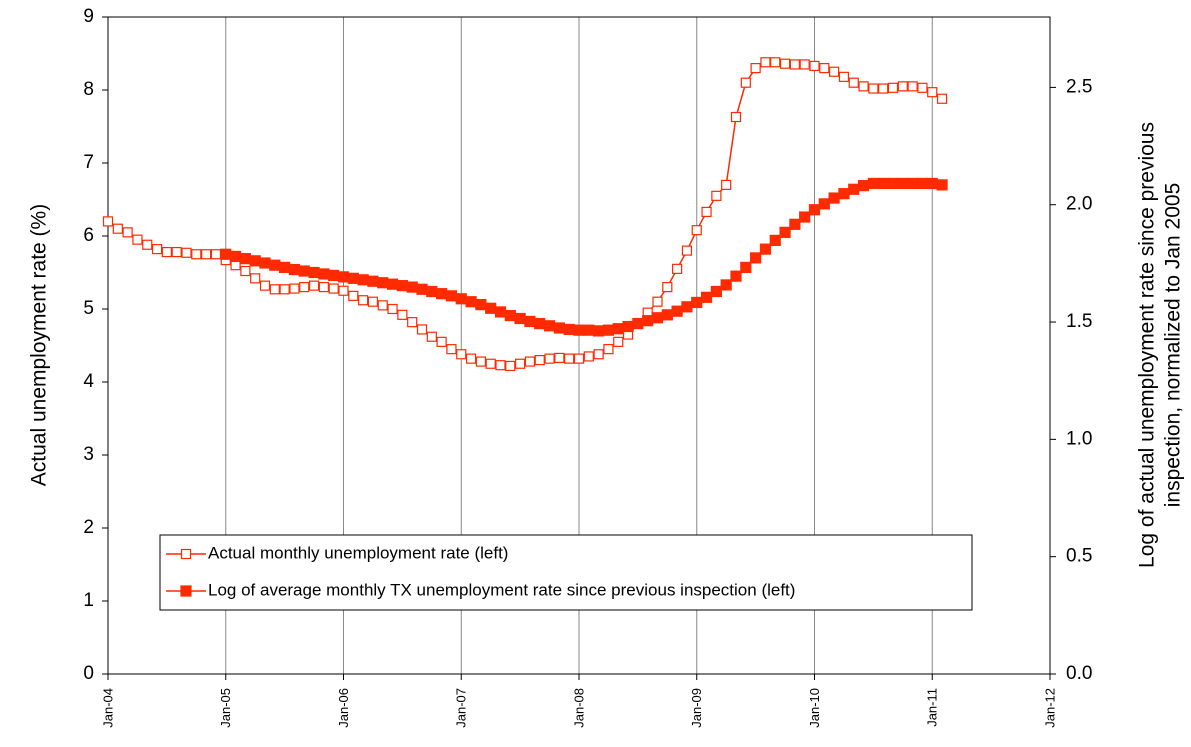  I want to click on series-line, so click(584, 257).